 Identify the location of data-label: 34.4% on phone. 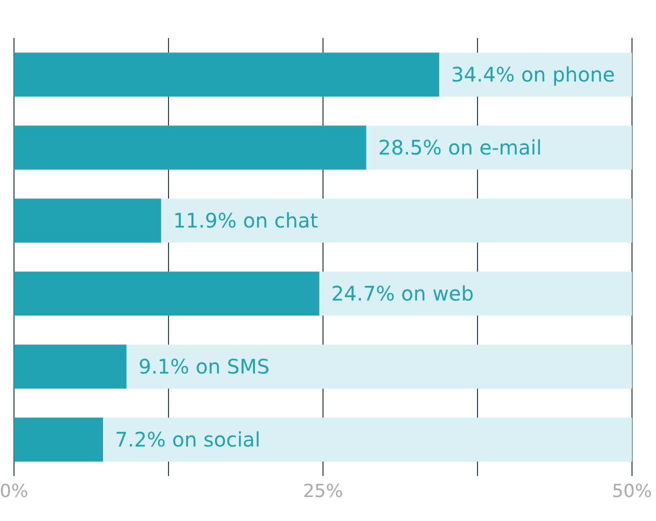
(533, 74).